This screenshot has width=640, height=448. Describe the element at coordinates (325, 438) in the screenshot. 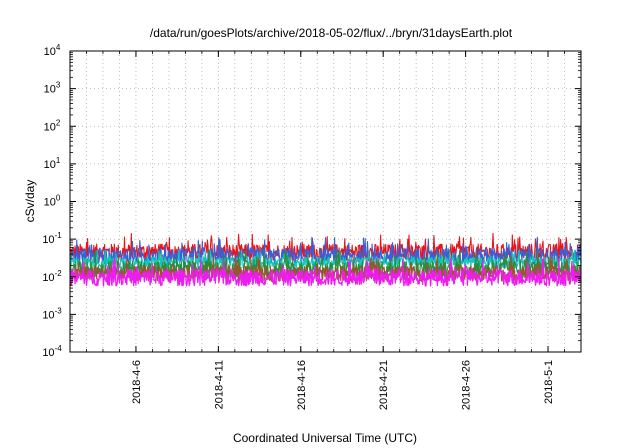

I see `x-axis-label: Coordinated Universal Time (UTC)` at that location.